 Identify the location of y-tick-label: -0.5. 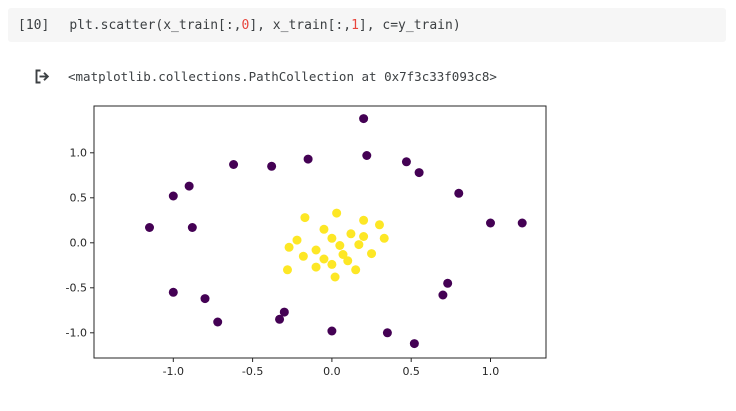
(76, 287).